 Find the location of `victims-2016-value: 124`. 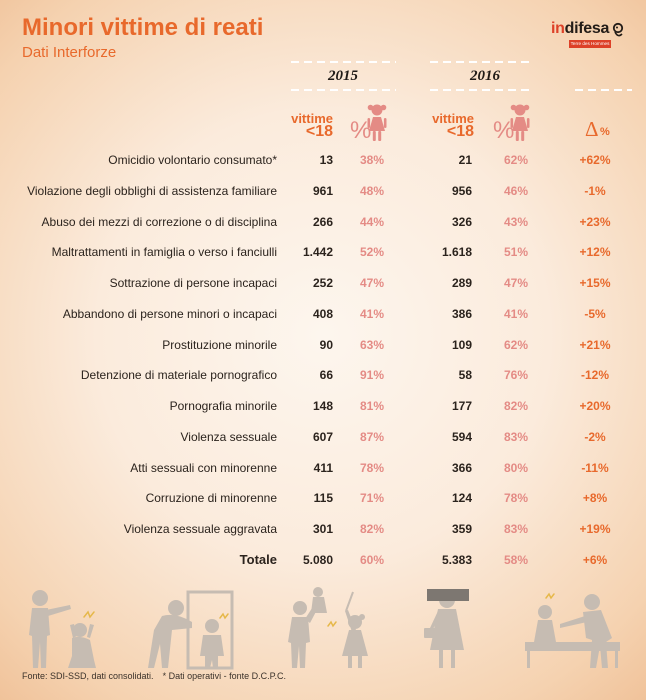

victims-2016-value: 124 is located at coordinates (461, 498).